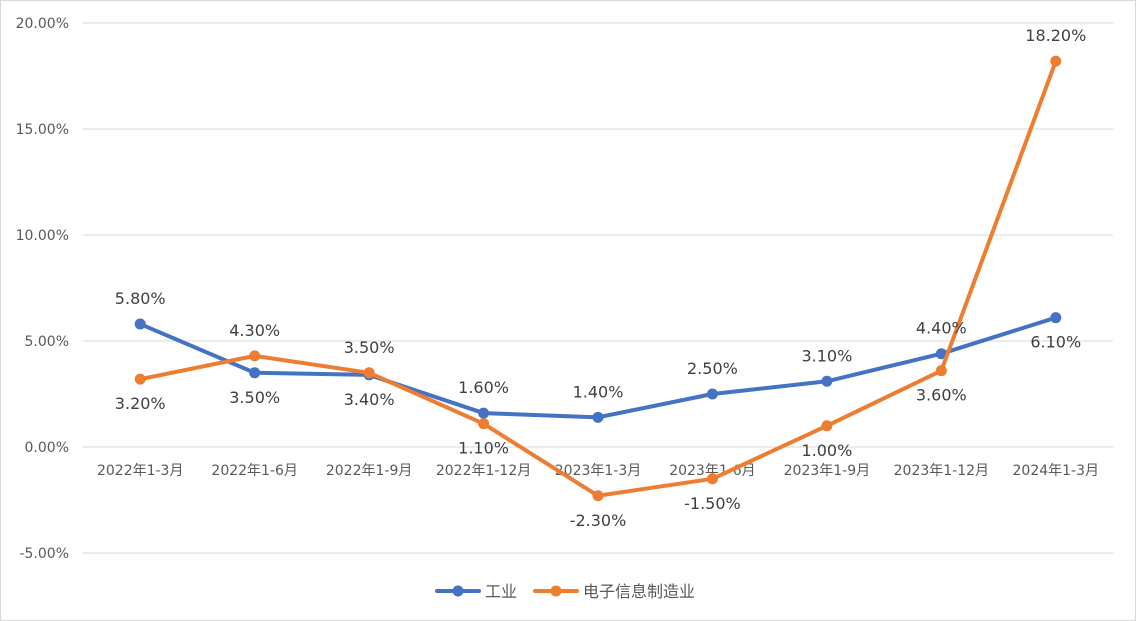 The image size is (1136, 621). Describe the element at coordinates (44, 554) in the screenshot. I see `y-tick-label: -5.00%` at that location.